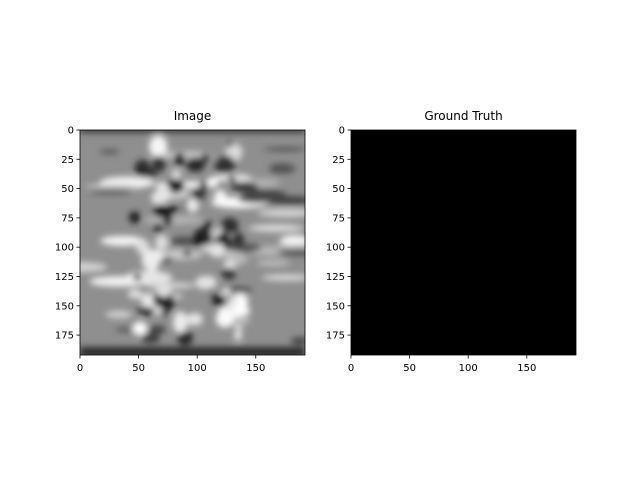 The width and height of the screenshot is (640, 484). What do you see at coordinates (192, 131) in the screenshot?
I see `texture-rim-top` at bounding box center [192, 131].